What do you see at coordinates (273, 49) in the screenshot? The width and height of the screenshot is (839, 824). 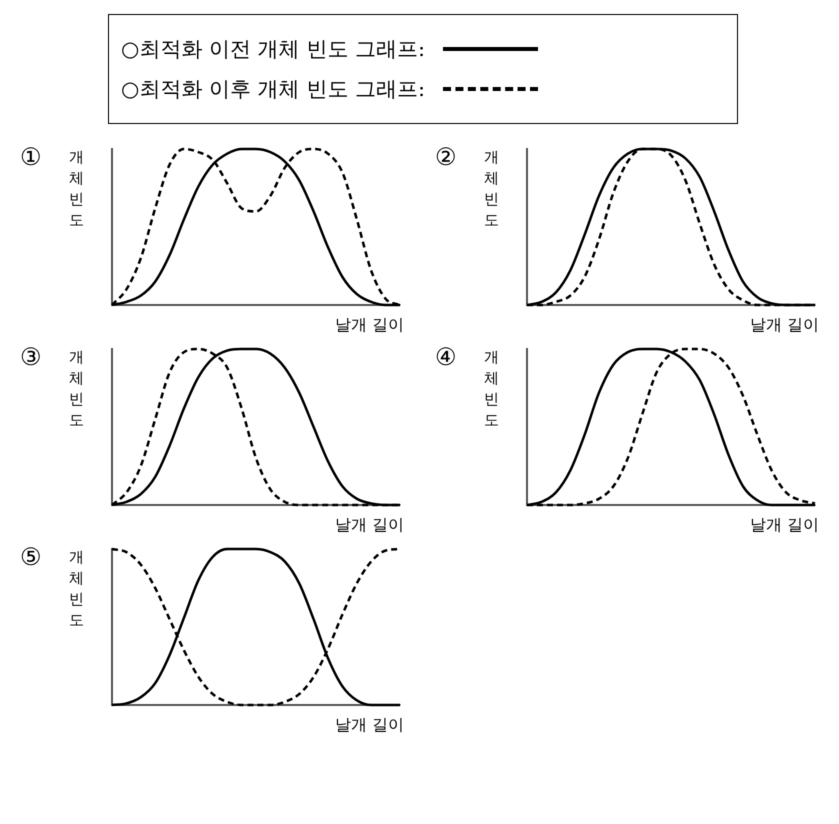 I see `legend-label: ○최적화 이전 개체 빈도 그래프:` at bounding box center [273, 49].